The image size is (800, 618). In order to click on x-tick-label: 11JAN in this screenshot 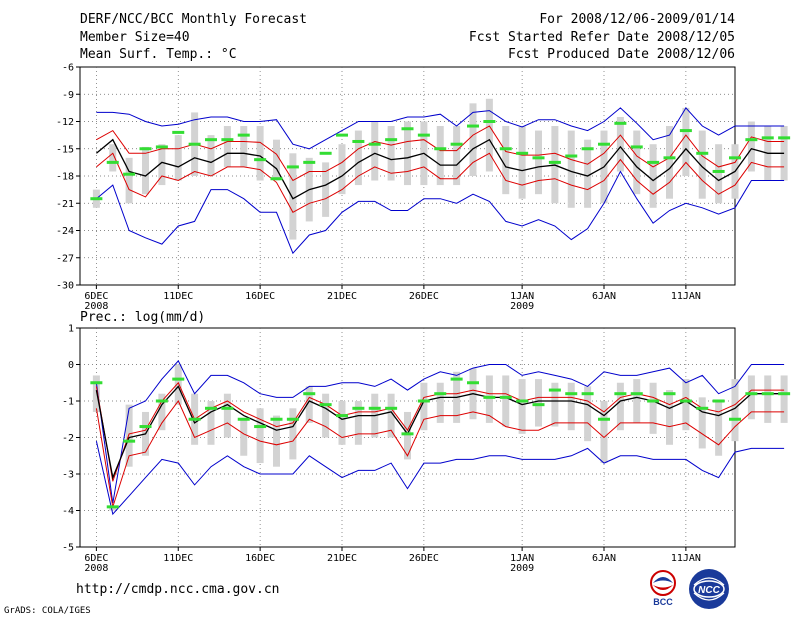, I will do `click(686, 296)`.